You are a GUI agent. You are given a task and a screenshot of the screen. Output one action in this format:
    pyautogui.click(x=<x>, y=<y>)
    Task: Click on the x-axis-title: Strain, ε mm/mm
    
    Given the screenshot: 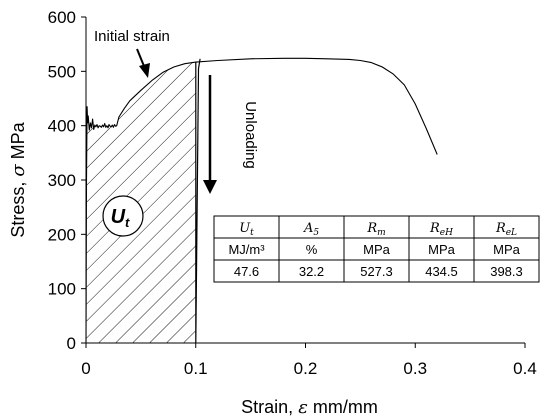 What is the action you would take?
    pyautogui.click(x=309, y=407)
    